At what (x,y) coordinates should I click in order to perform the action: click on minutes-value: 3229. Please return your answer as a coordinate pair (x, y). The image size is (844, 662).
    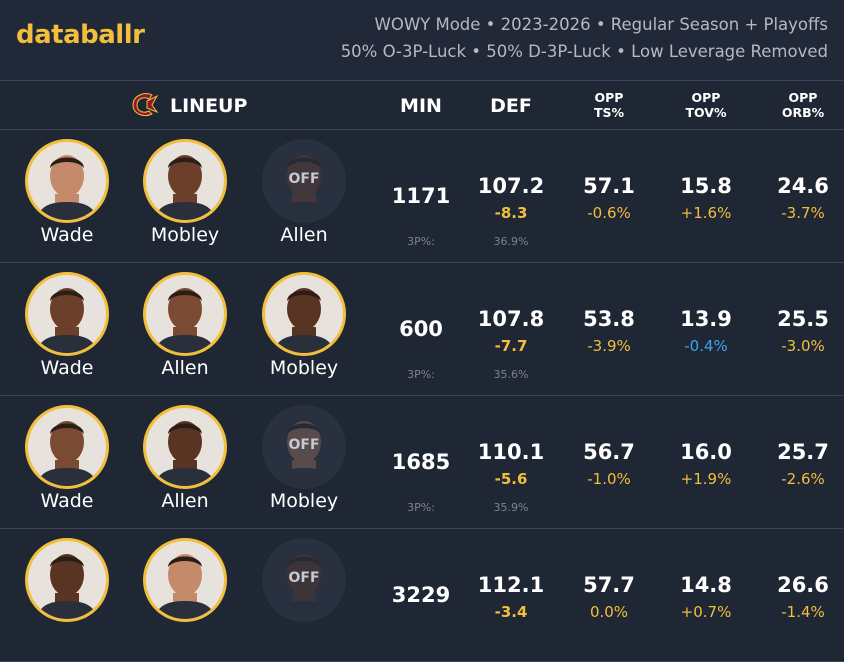
    Looking at the image, I should click on (421, 595).